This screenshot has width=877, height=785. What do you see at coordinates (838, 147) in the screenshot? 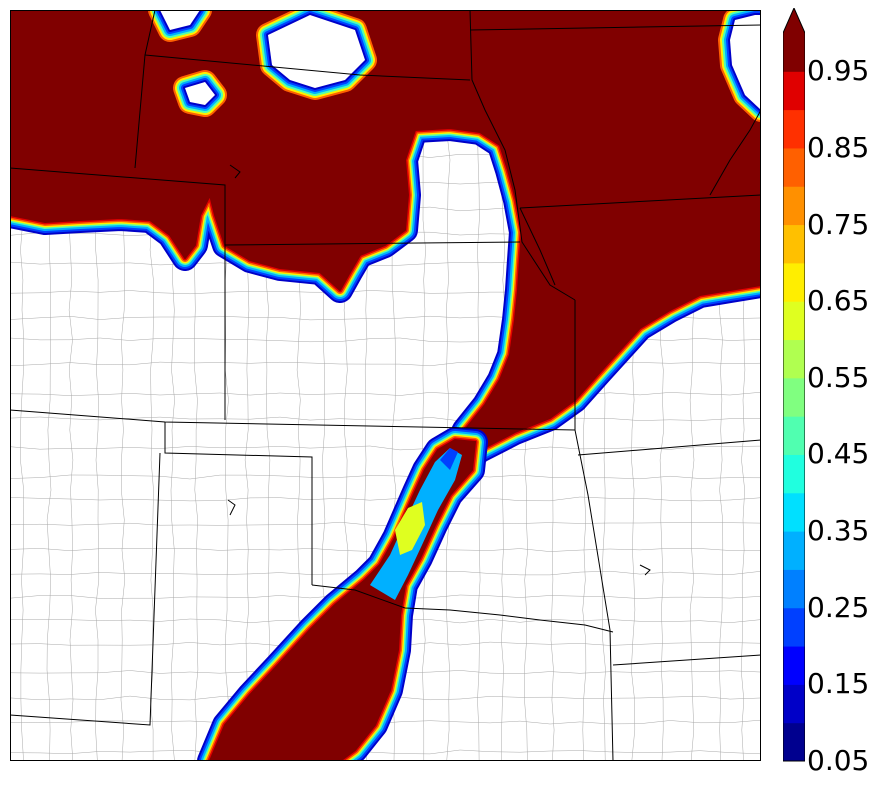
I see `colorbar-tick-label: 0.85` at bounding box center [838, 147].